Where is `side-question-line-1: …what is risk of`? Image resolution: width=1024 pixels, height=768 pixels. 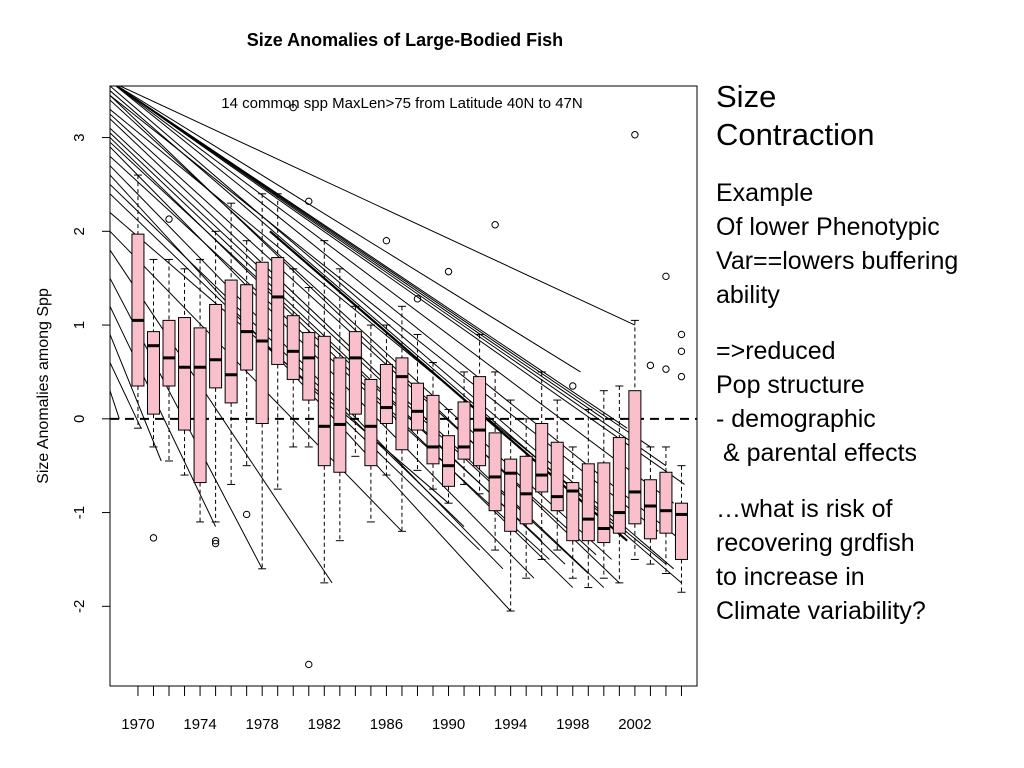
side-question-line-1: …what is risk of is located at coordinates (804, 509).